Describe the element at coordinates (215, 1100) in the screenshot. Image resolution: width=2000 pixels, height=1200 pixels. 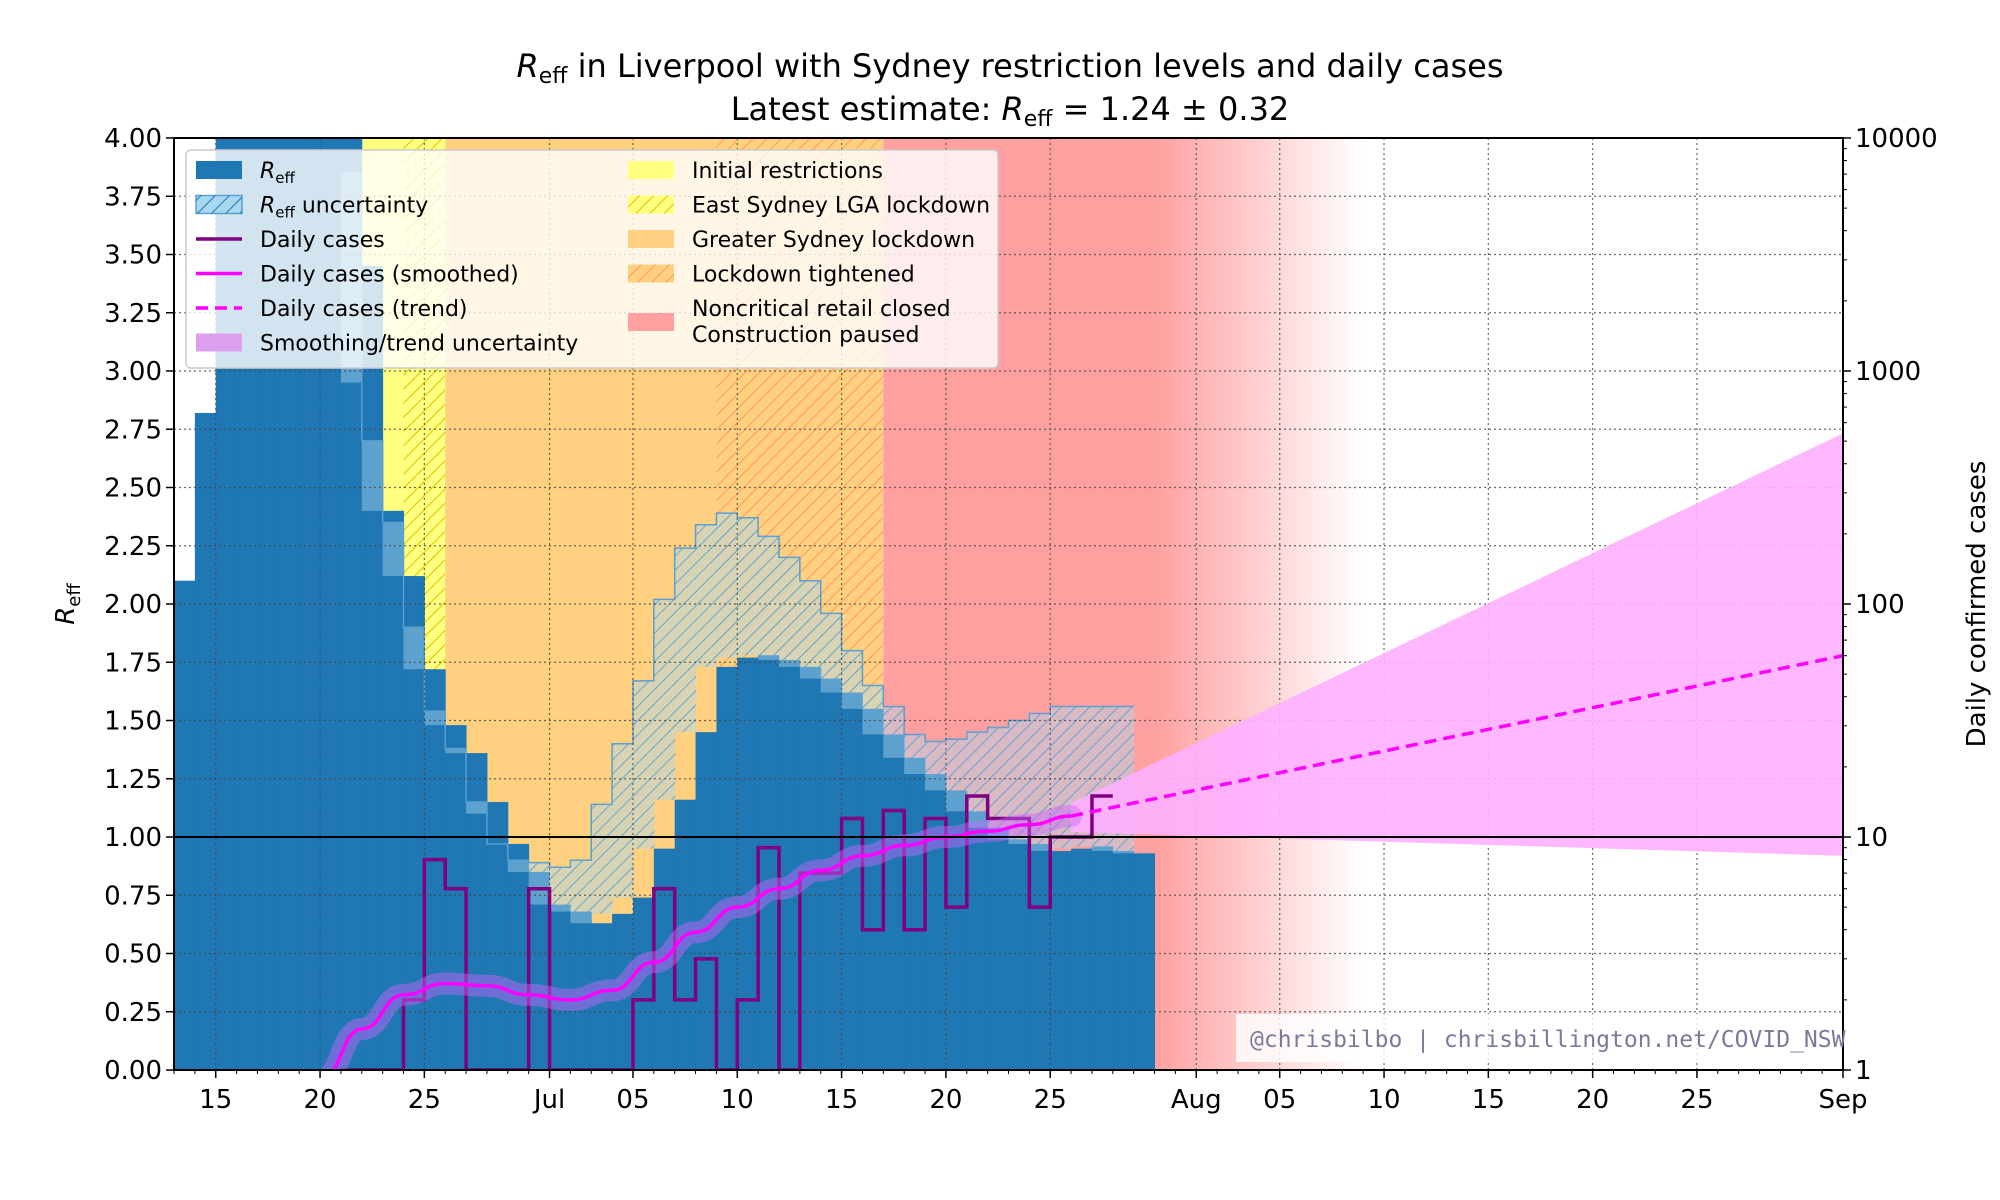
I see `x-tick-label: 15` at that location.